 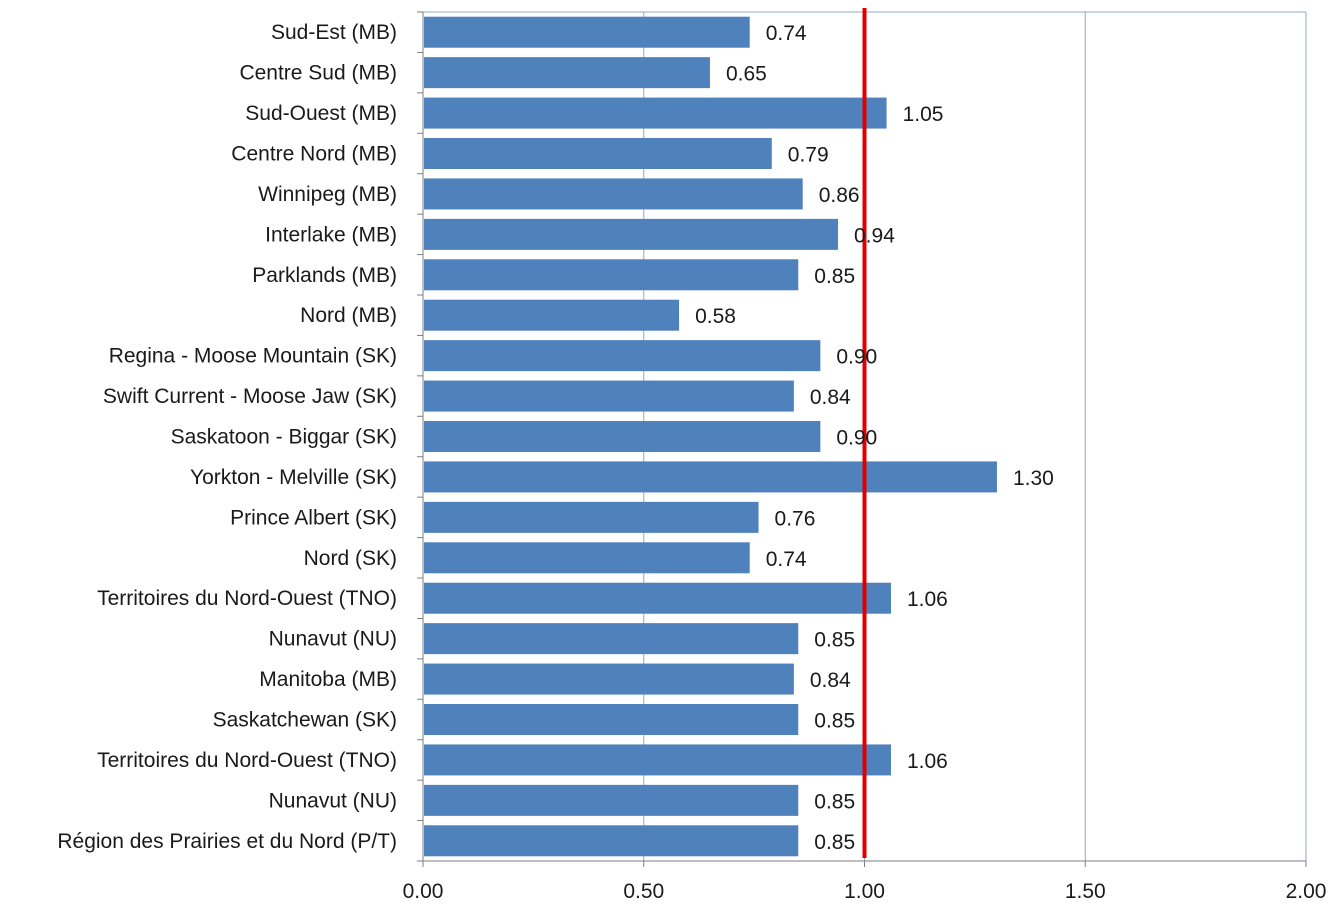 What do you see at coordinates (284, 437) in the screenshot?
I see `category-label: Saskatoon - Biggar (SK)` at bounding box center [284, 437].